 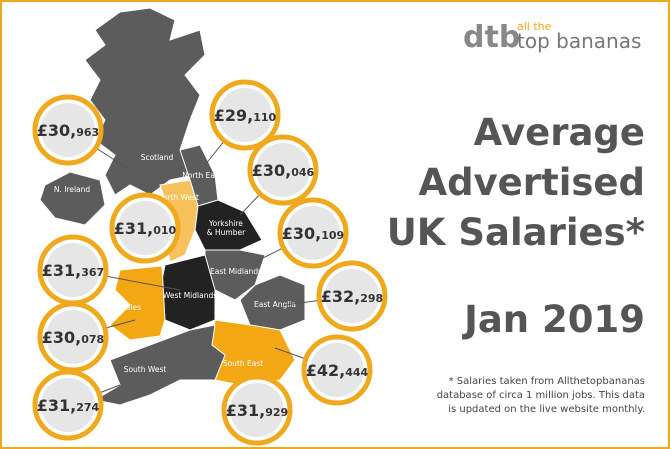 What do you see at coordinates (340, 296) in the screenshot?
I see `salary-major: £32,` at bounding box center [340, 296].